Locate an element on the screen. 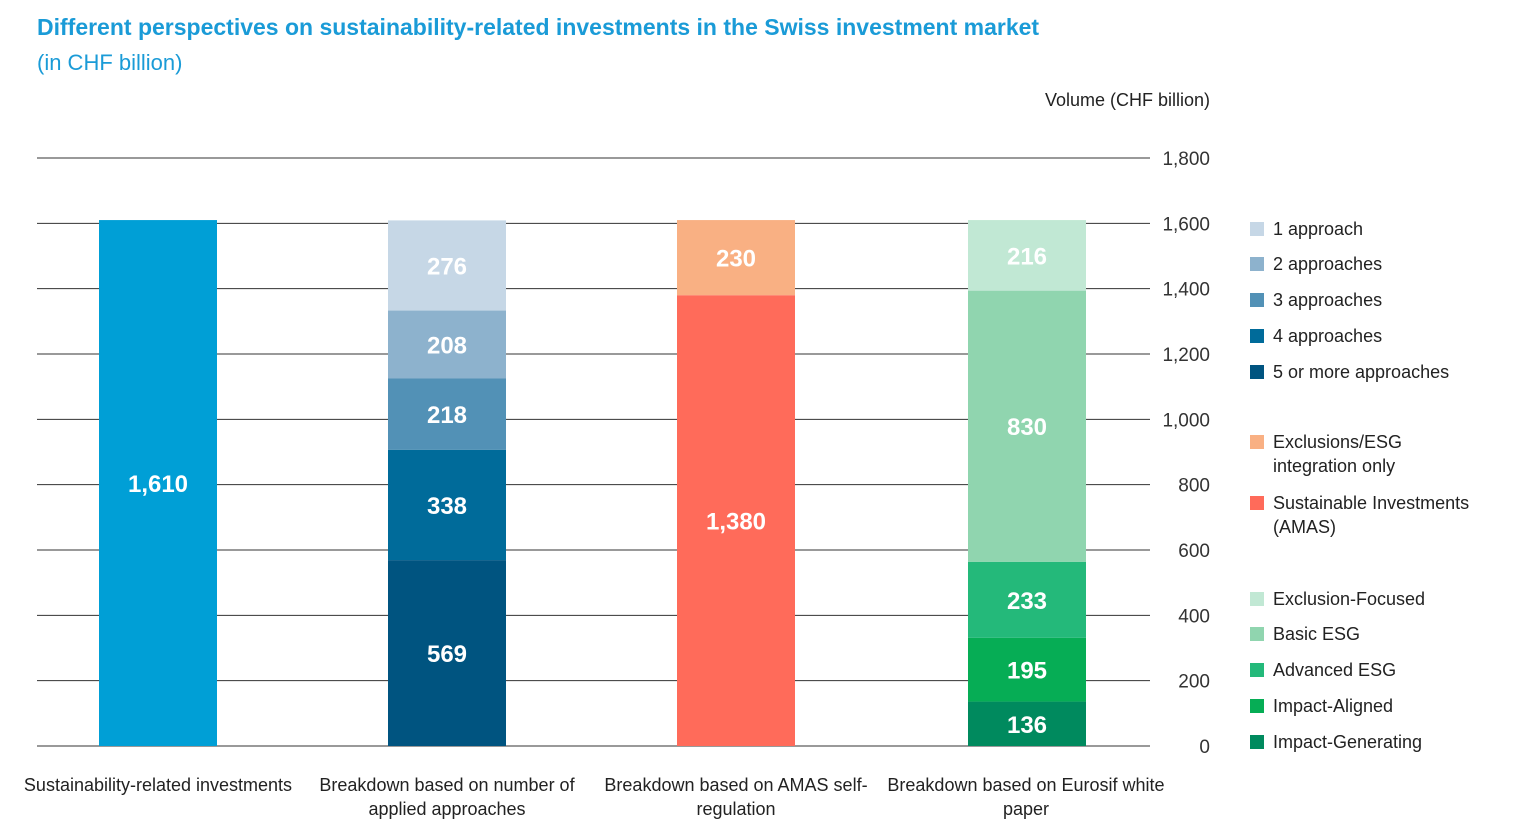 Image resolution: width=1517 pixels, height=840 pixels. legend-item-3-approaches: 3 approaches is located at coordinates (1381, 300).